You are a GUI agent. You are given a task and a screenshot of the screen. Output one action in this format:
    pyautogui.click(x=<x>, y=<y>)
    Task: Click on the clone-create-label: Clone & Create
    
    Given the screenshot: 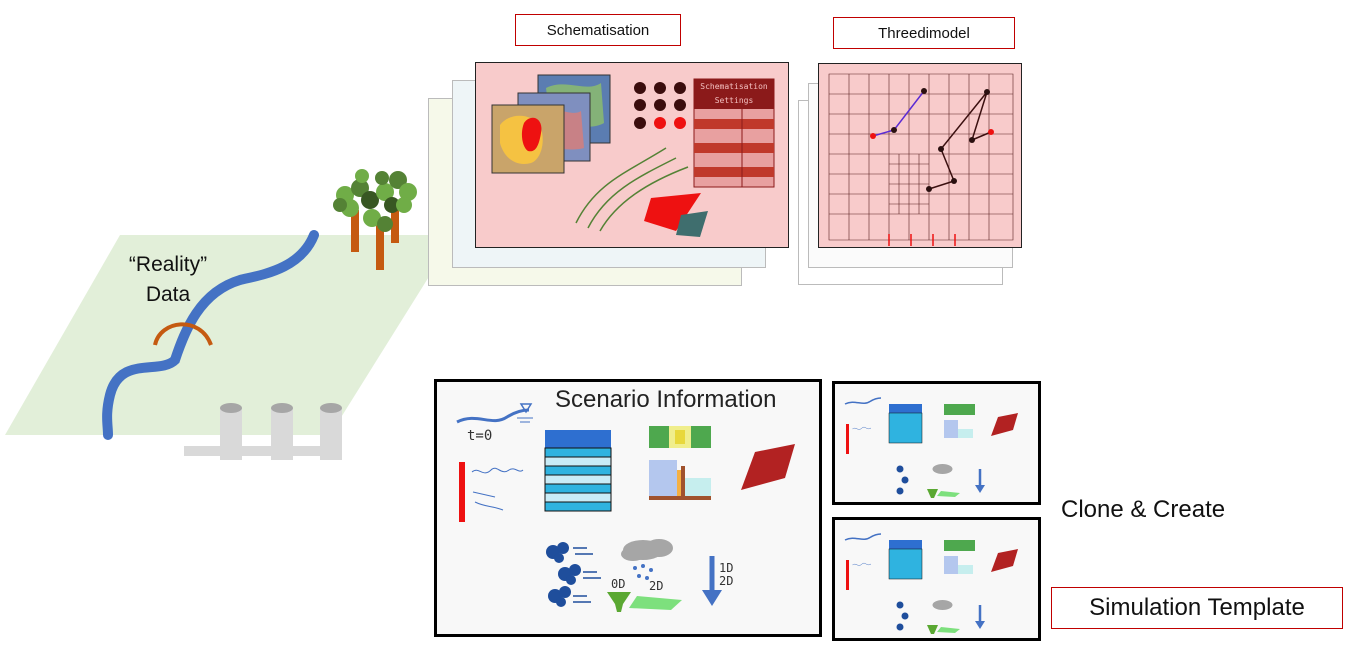 What is the action you would take?
    pyautogui.click(x=1143, y=509)
    